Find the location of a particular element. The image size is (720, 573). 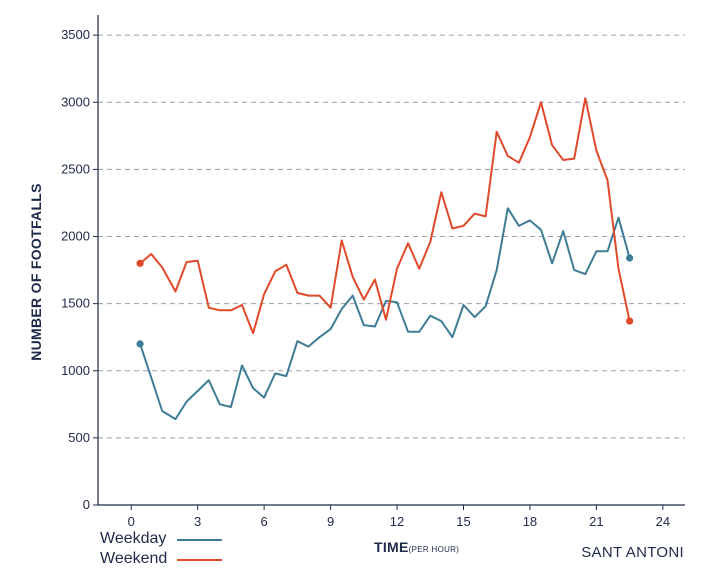

x-tick-label-12: 12 is located at coordinates (397, 521).